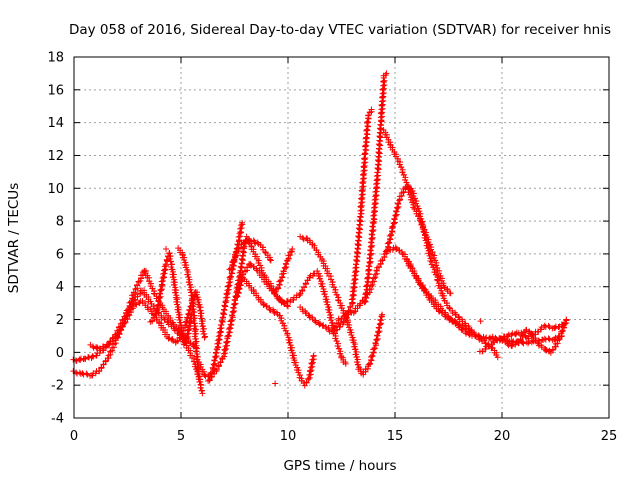 This screenshot has height=480, width=640. What do you see at coordinates (60, 320) in the screenshot?
I see `y-tick-label: 2` at bounding box center [60, 320].